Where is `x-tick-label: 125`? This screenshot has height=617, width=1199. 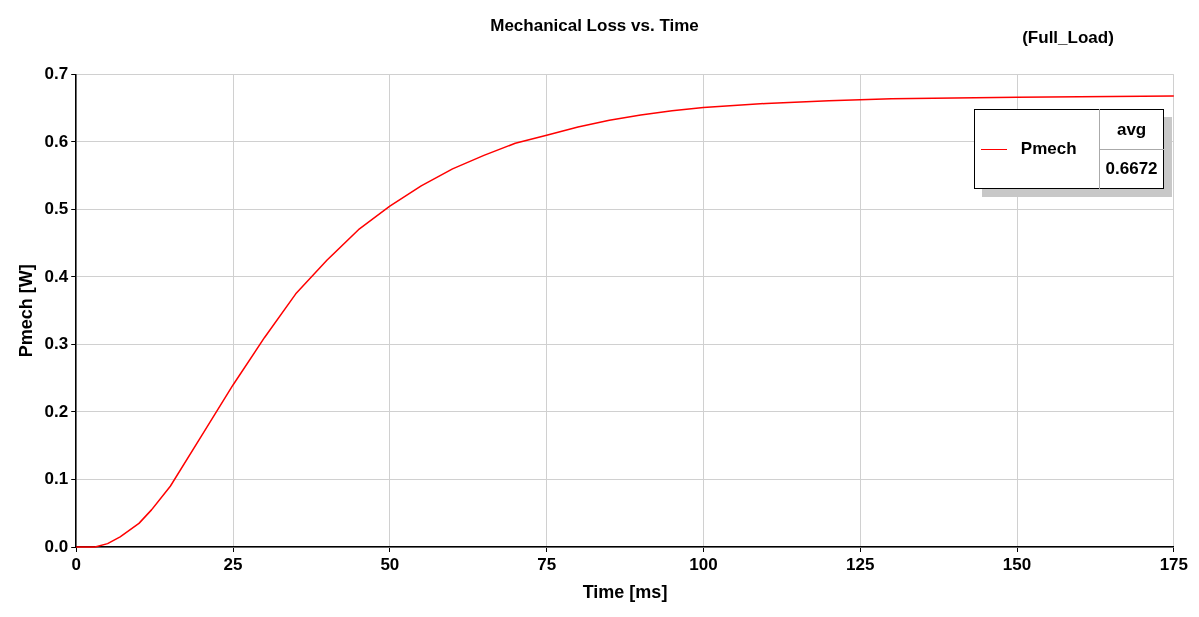 x-tick-label: 125 is located at coordinates (860, 564).